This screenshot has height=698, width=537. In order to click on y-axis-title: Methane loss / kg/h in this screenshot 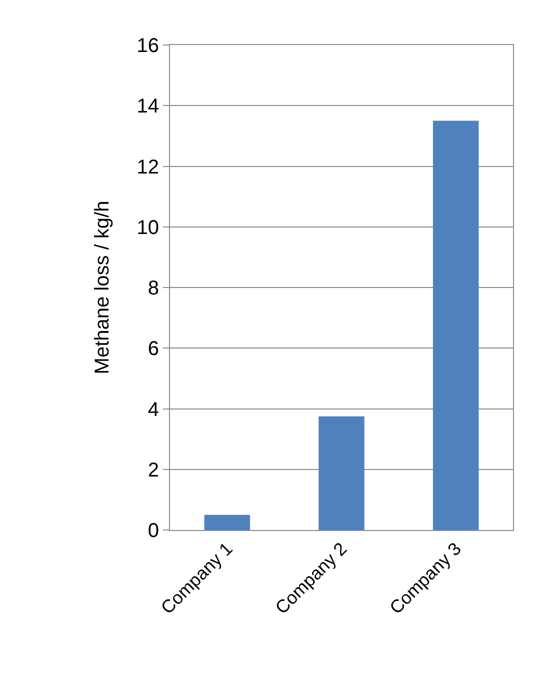, I will do `click(102, 287)`.